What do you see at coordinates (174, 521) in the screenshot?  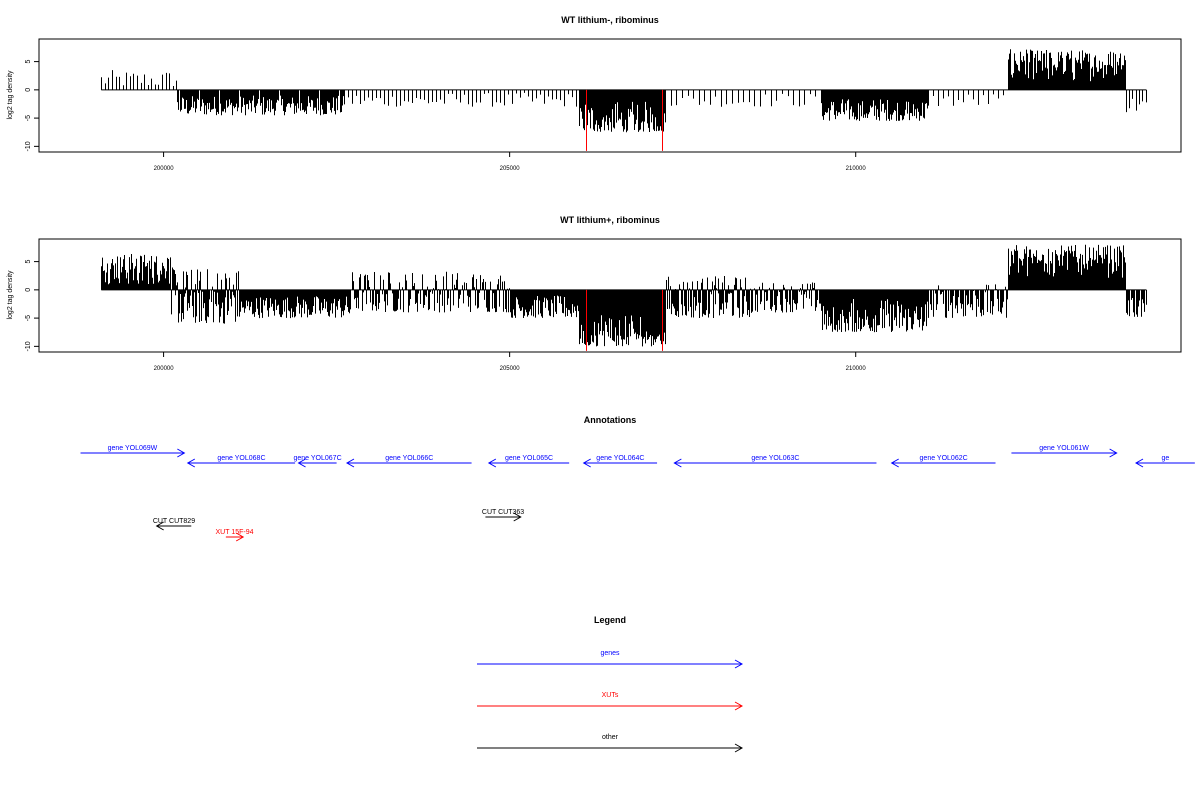 I see `cut-label: CUT CUT829` at bounding box center [174, 521].